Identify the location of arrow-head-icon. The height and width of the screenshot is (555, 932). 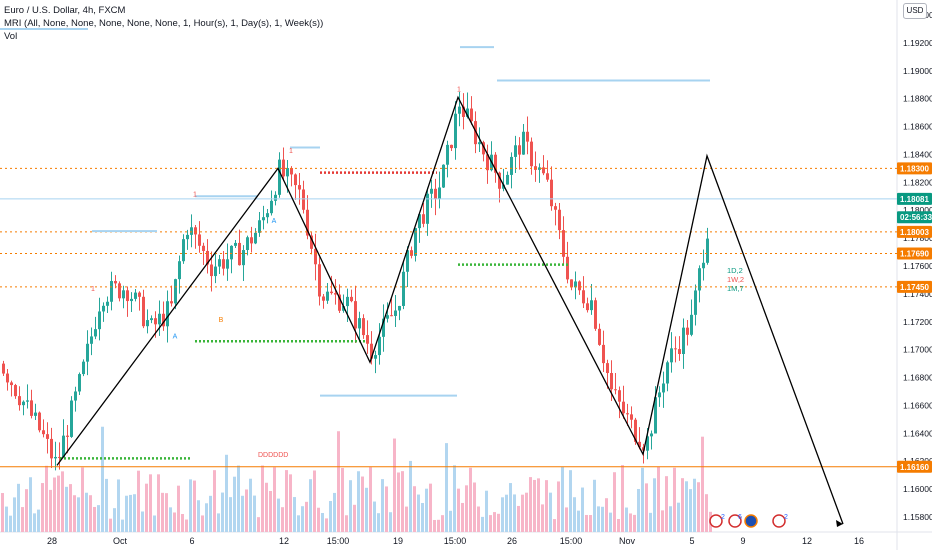
(839, 523).